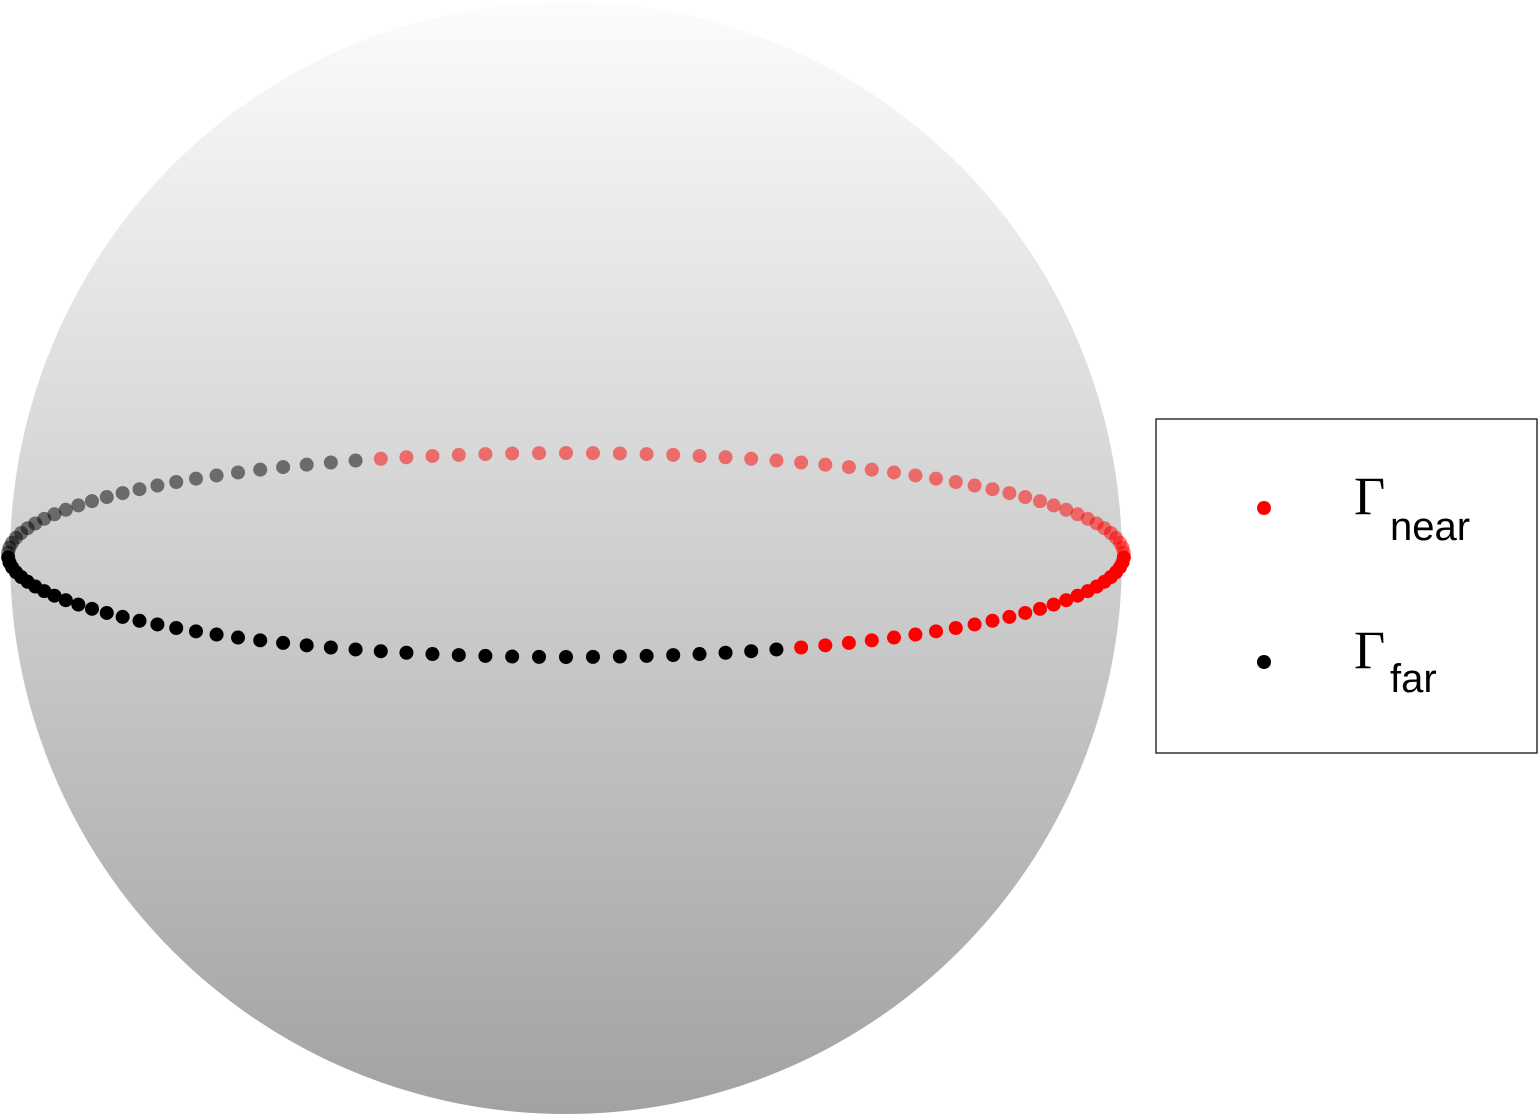 The height and width of the screenshot is (1114, 1539). What do you see at coordinates (1430, 527) in the screenshot?
I see `legend-subscript: near` at bounding box center [1430, 527].